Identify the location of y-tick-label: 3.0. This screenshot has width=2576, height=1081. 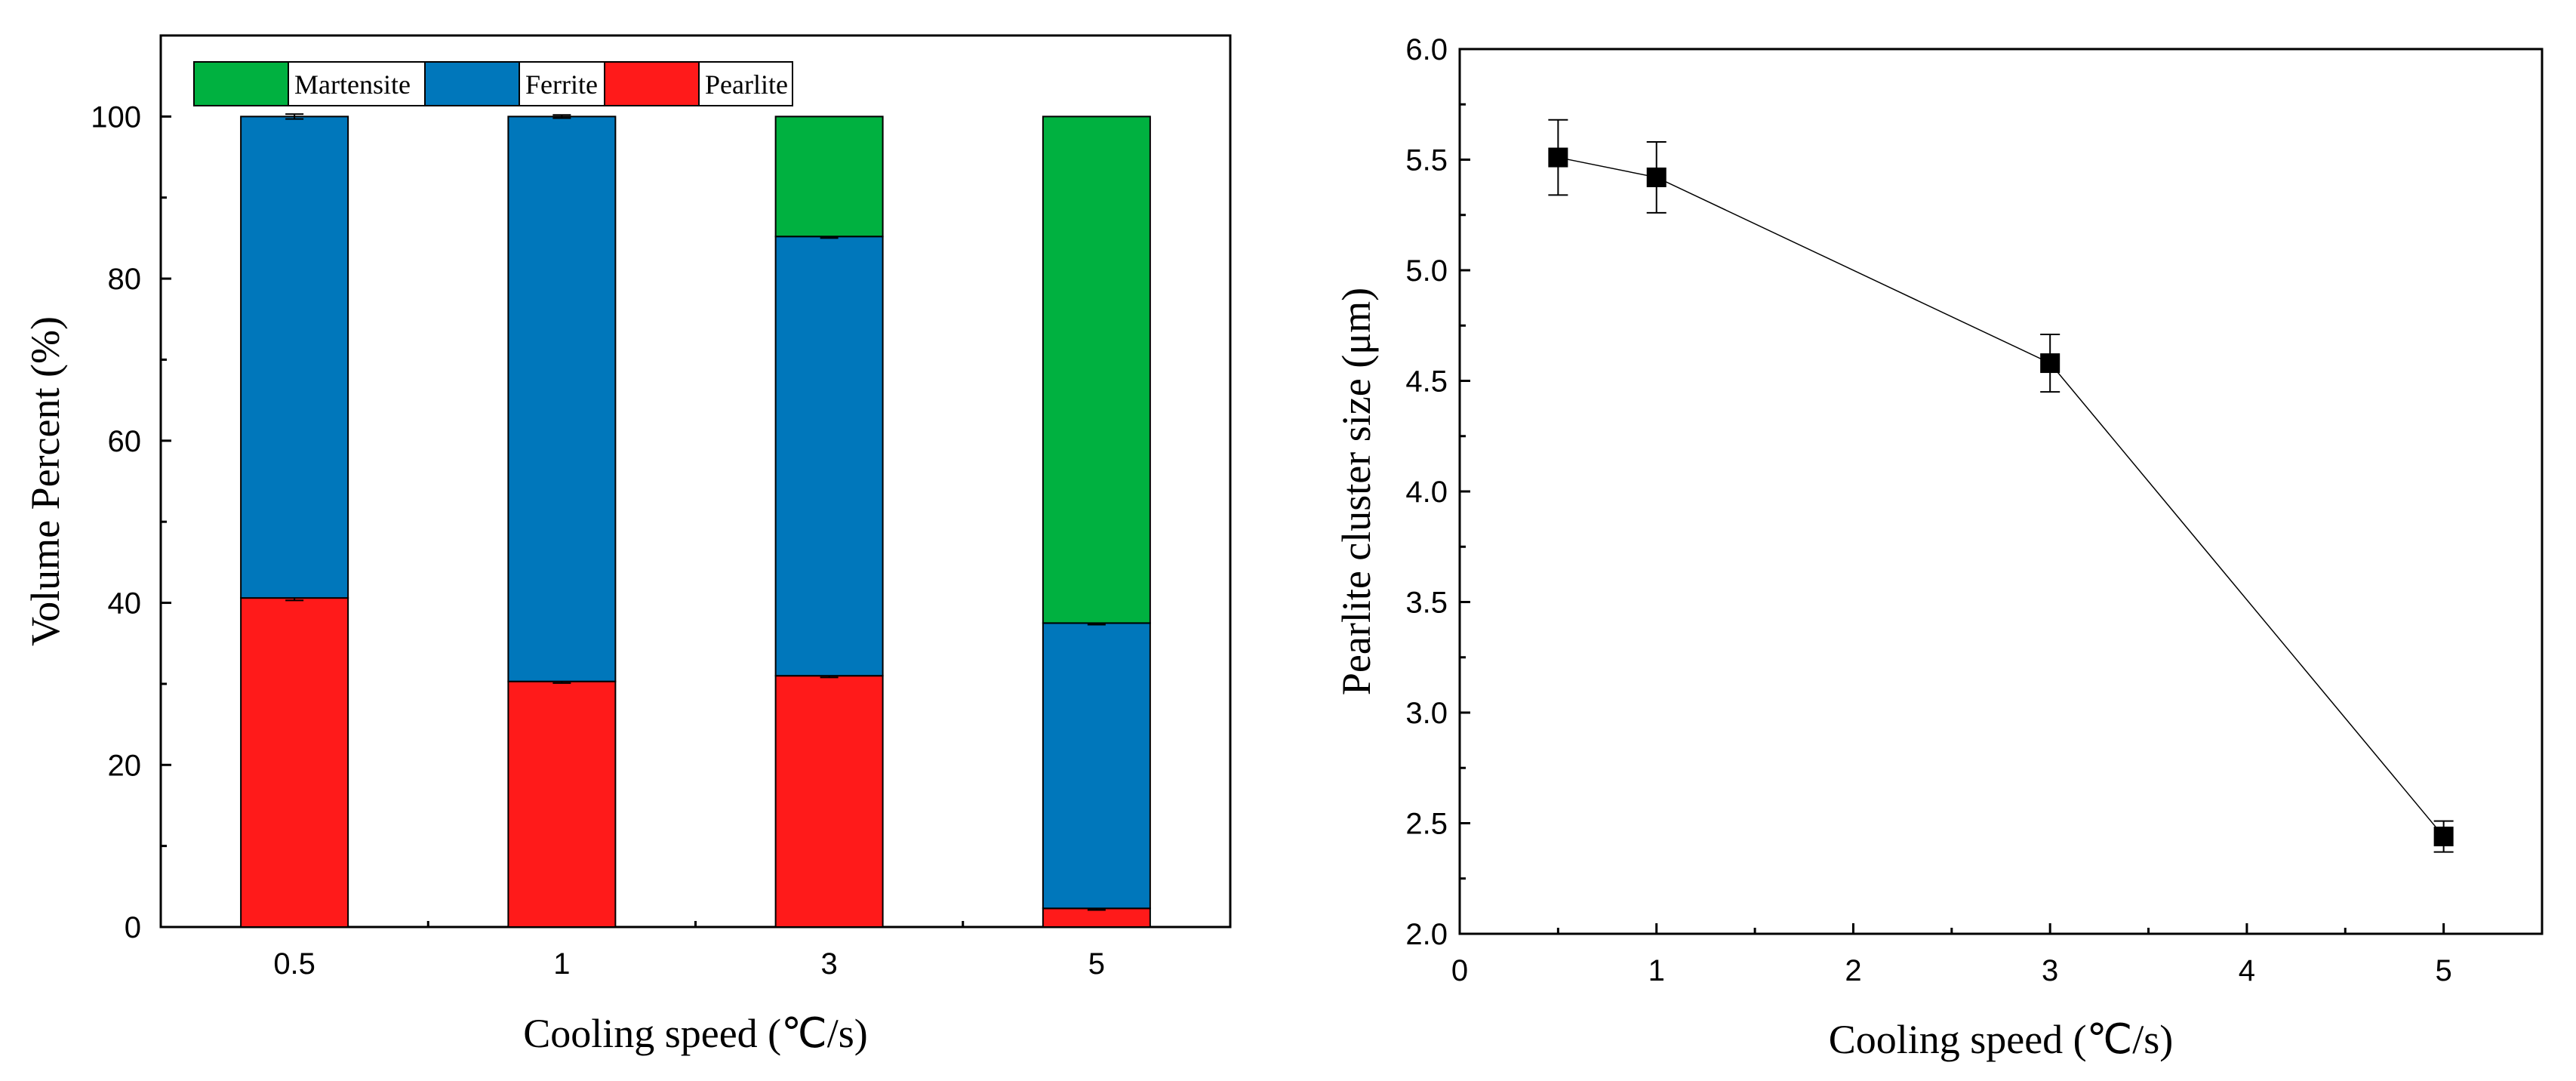
(1426, 713).